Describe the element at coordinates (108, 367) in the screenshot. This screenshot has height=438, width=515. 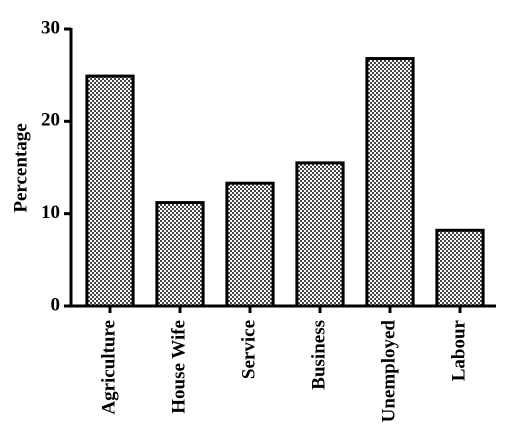
I see `x-tick-label: Agriculture` at that location.